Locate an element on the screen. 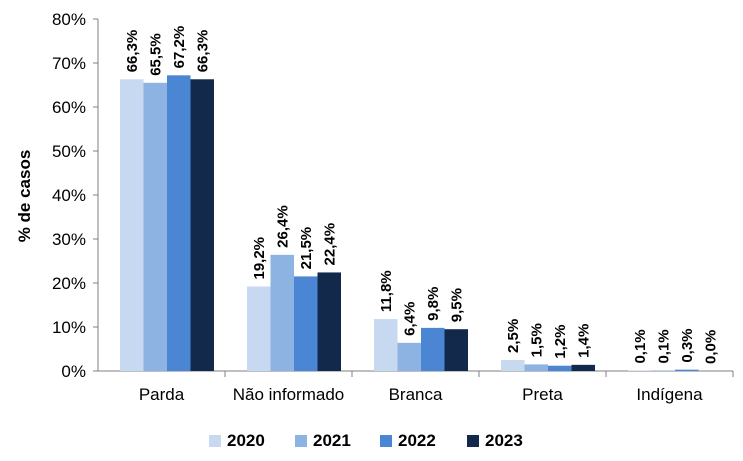 The image size is (743, 461). data-label: 9,5% is located at coordinates (456, 305).